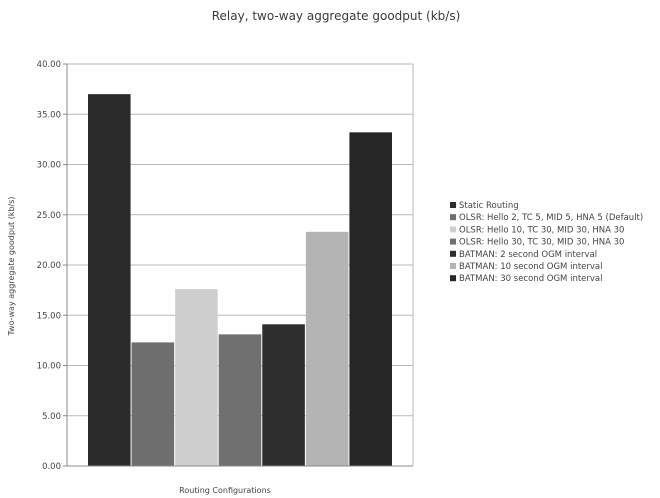  I want to click on legend-label: OLSR: Hello 30, TC 30, MID 30, HNA 30, so click(541, 243).